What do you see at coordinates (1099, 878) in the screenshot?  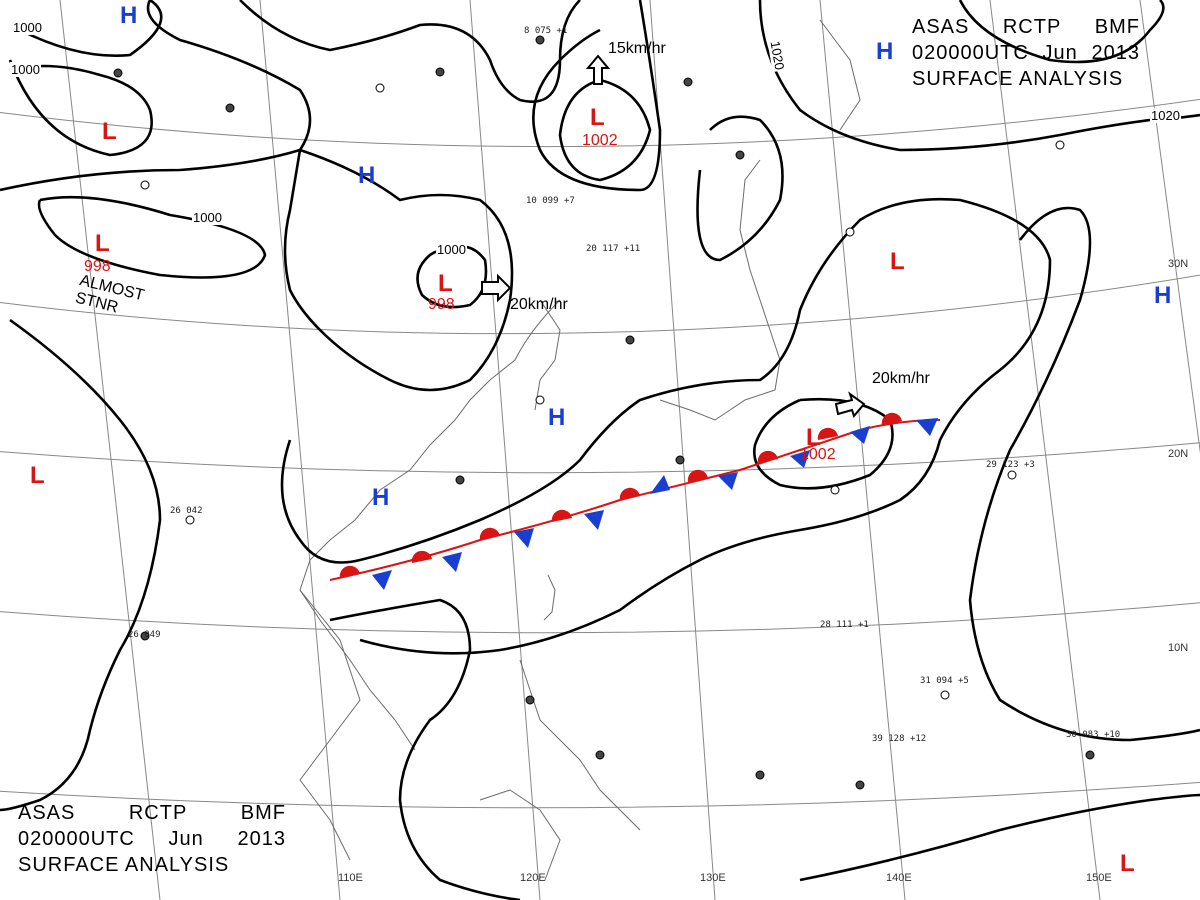 I see `longitude-label: 150E` at bounding box center [1099, 878].